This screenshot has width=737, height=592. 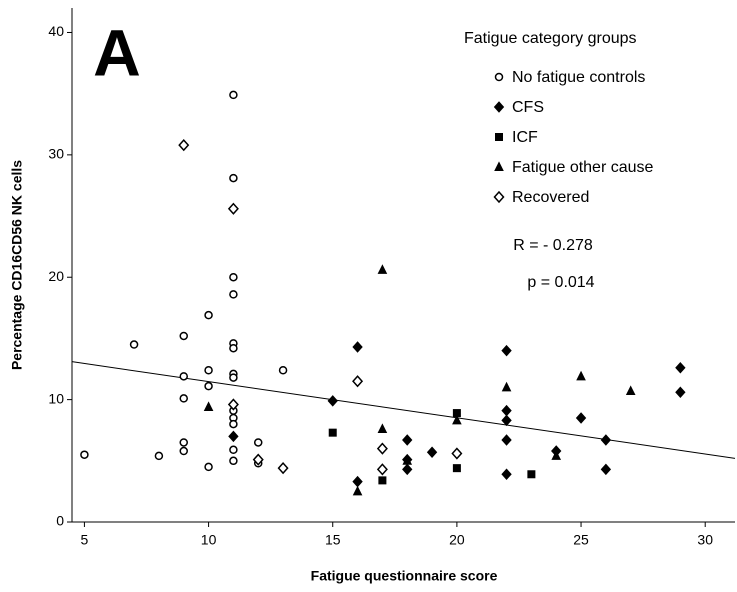 I want to click on x-tick-label: 30, so click(x=705, y=540).